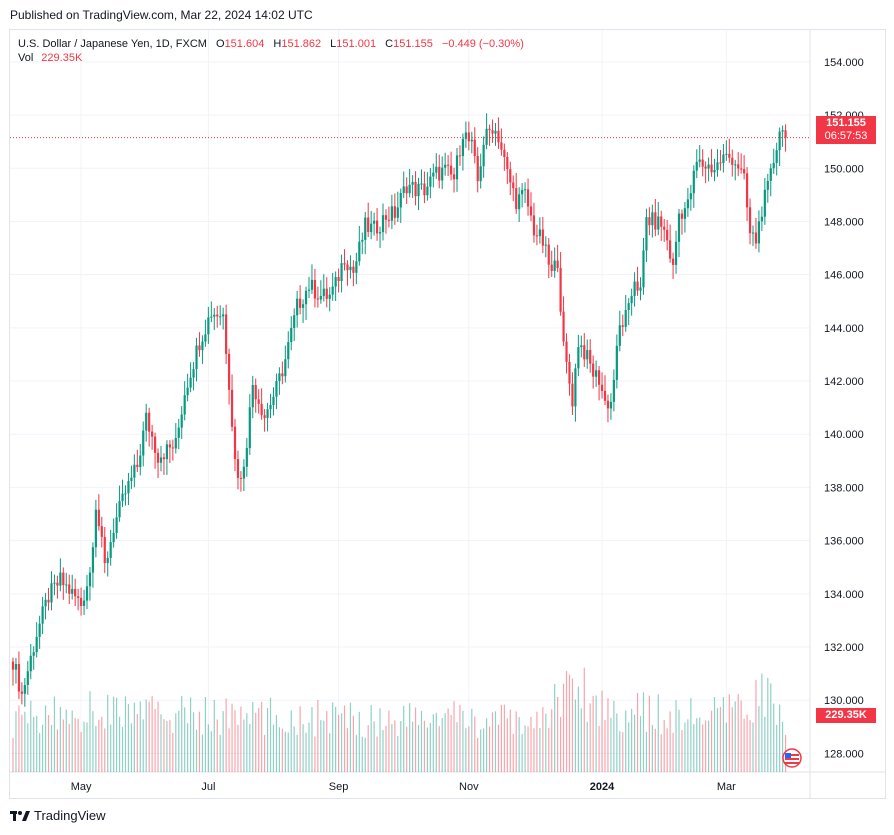  I want to click on us-flag-icon, so click(792, 758).